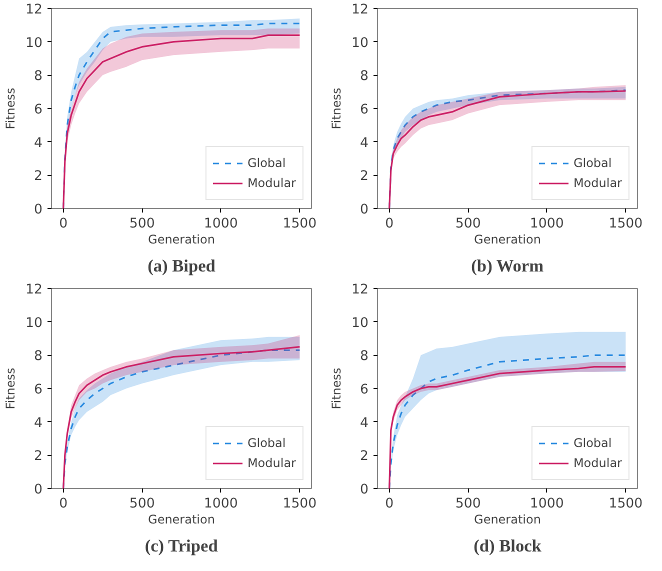 This screenshot has width=662, height=571. I want to click on text: (d) Block, so click(508, 546).